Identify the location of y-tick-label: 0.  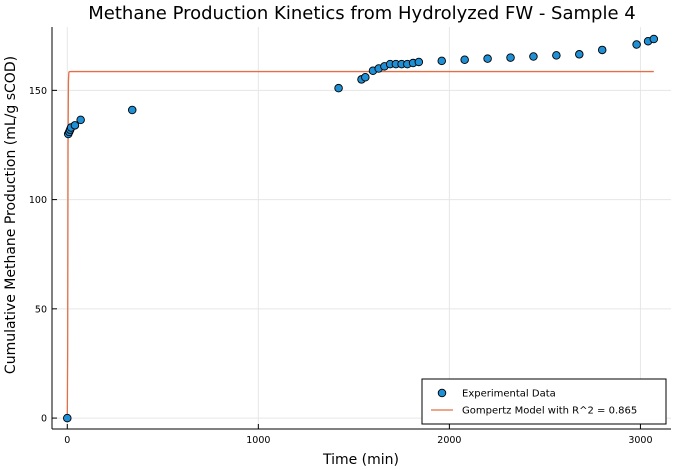
(44, 419).